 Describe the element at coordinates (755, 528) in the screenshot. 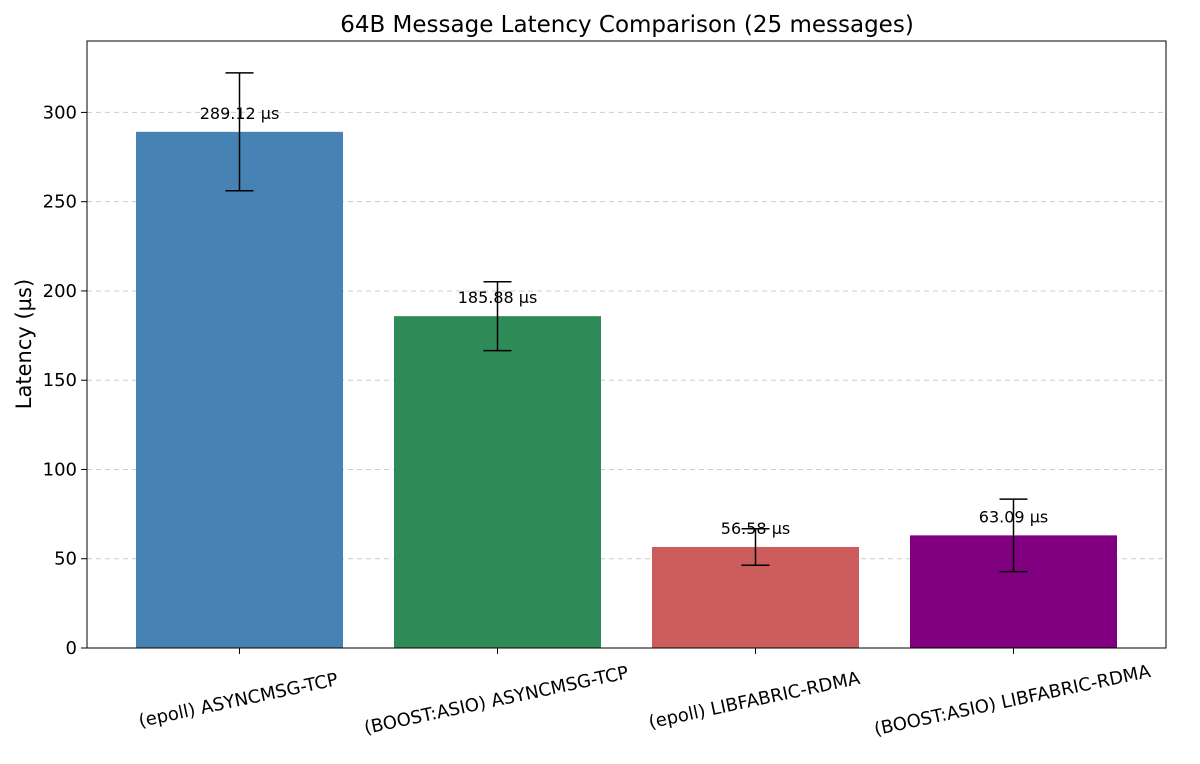

I see `bar-value-label: 56.58 µs` at that location.